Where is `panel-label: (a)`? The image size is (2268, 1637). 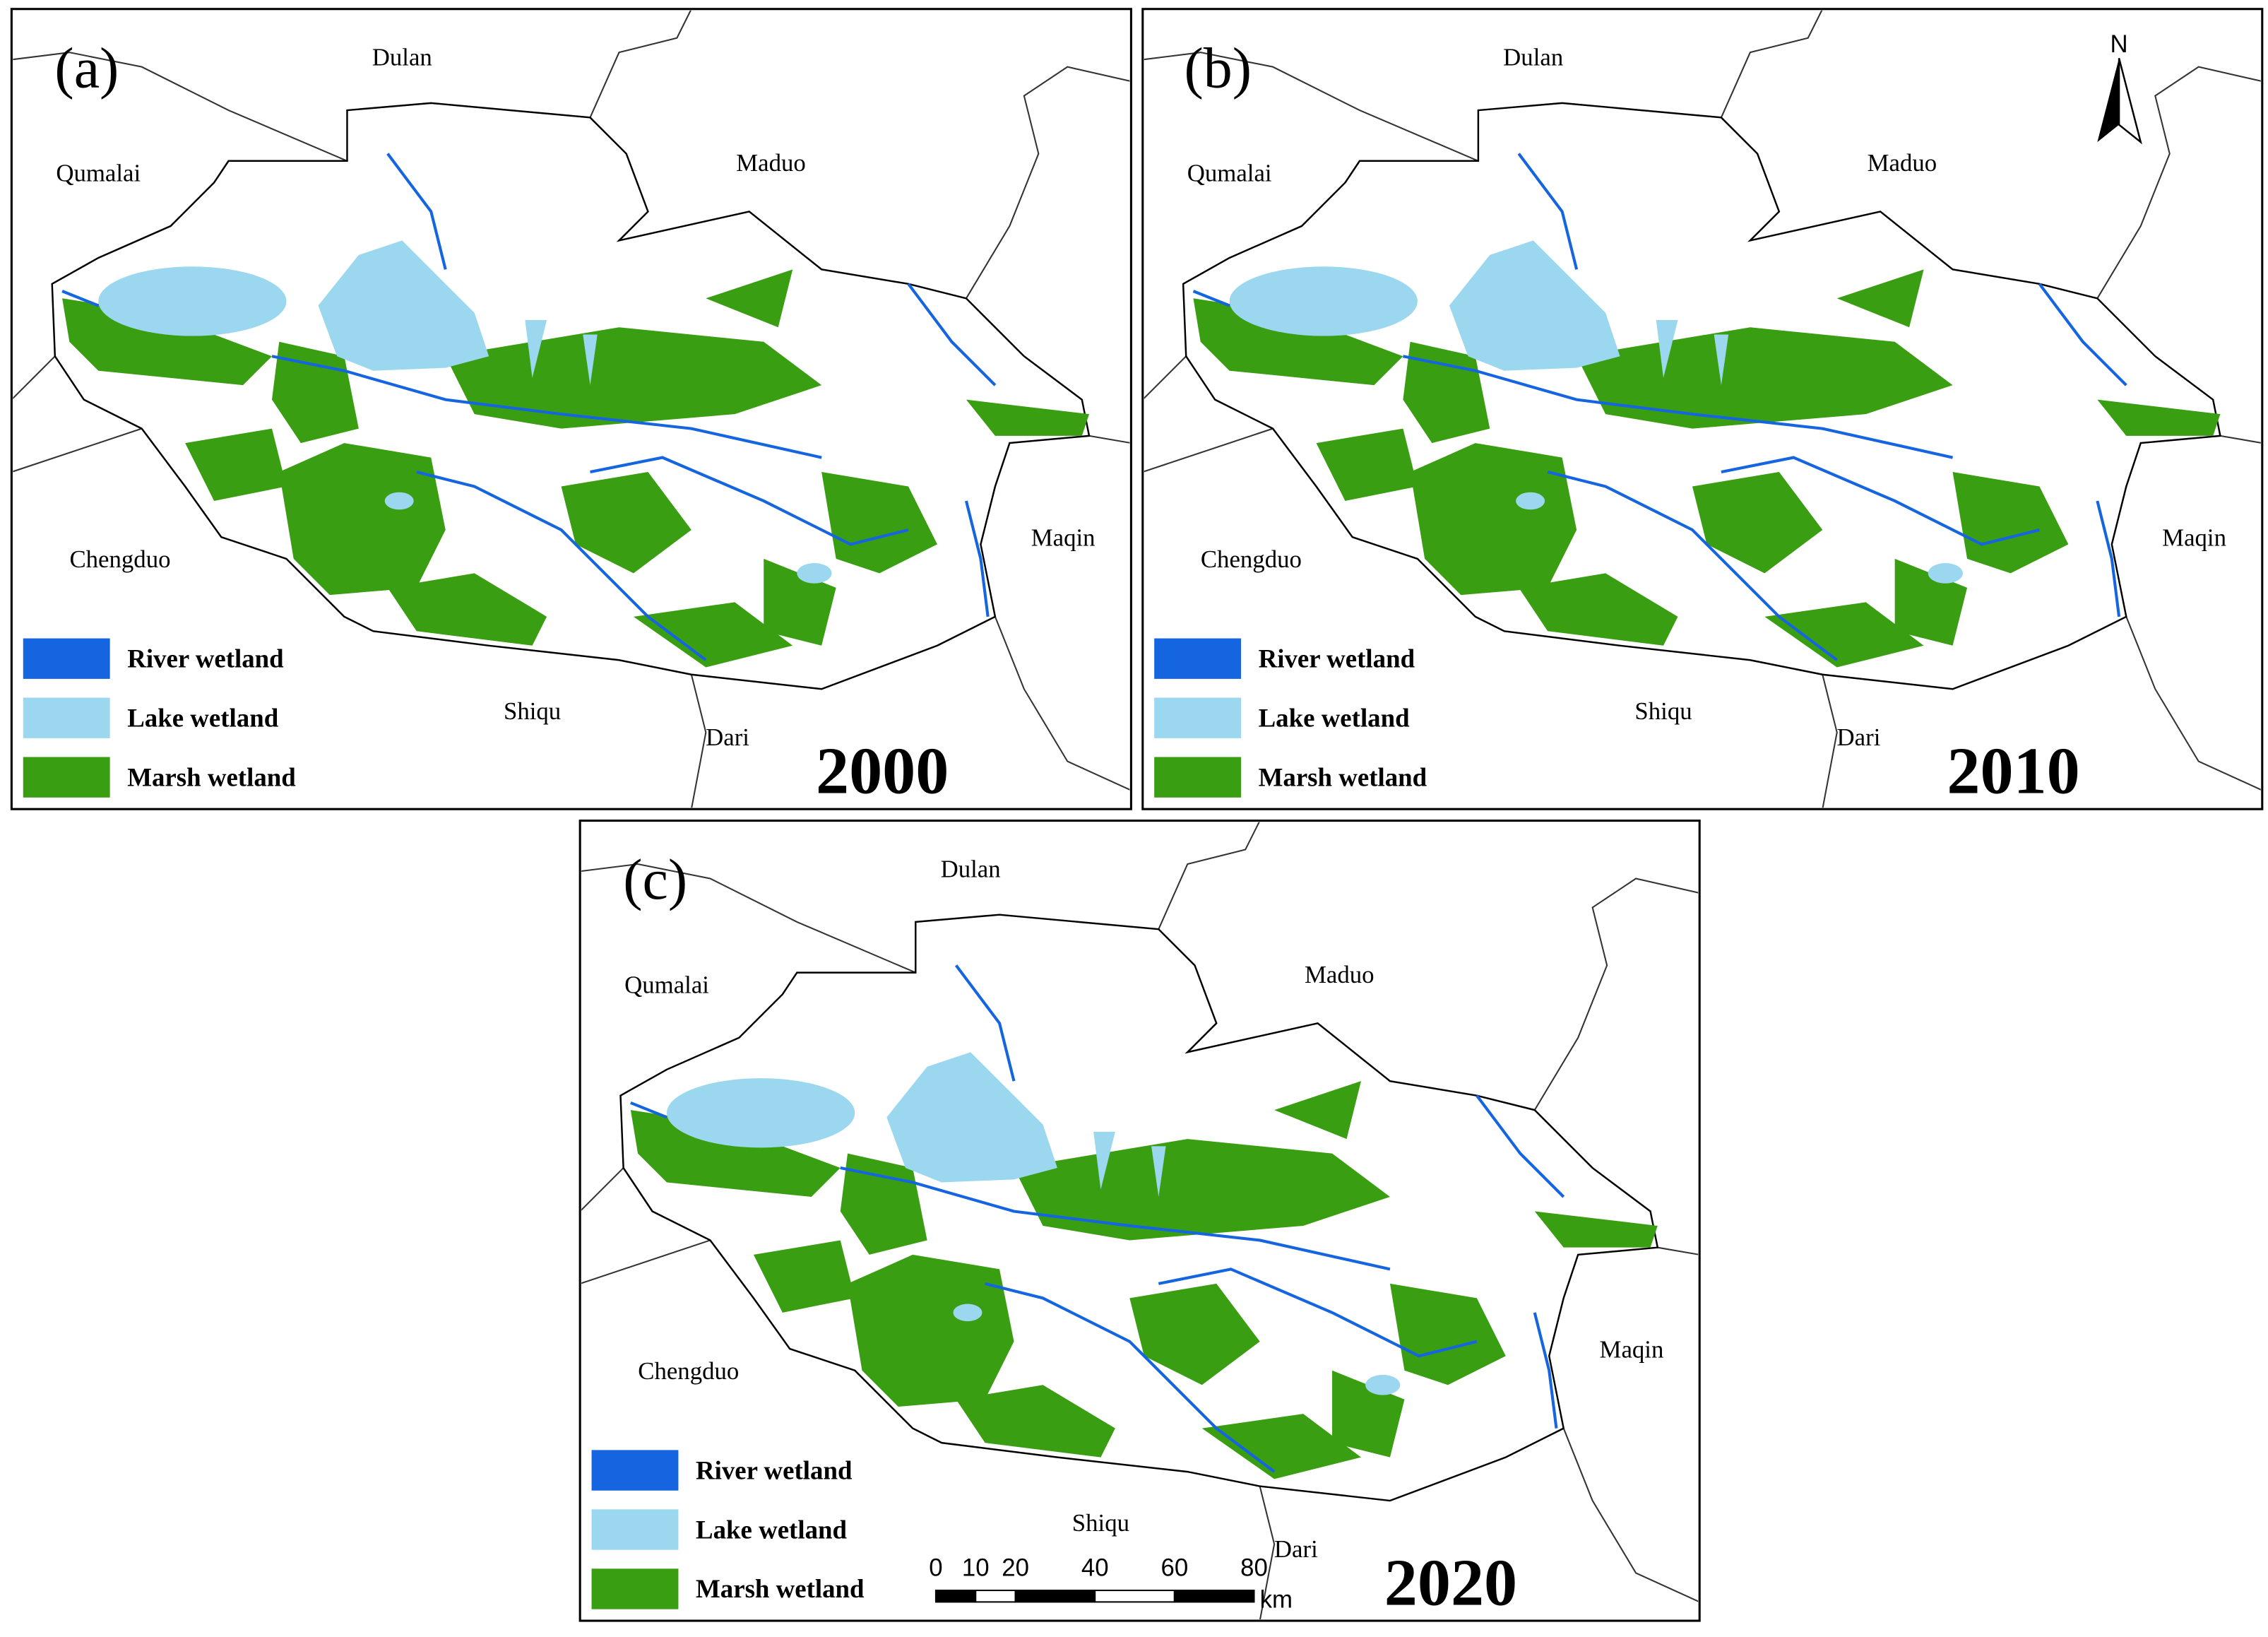 panel-label: (a) is located at coordinates (86, 67).